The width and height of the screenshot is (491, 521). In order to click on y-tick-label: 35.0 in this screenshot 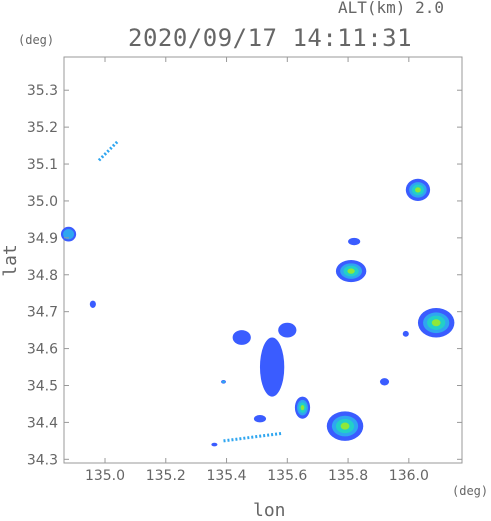, I will do `click(42, 202)`.